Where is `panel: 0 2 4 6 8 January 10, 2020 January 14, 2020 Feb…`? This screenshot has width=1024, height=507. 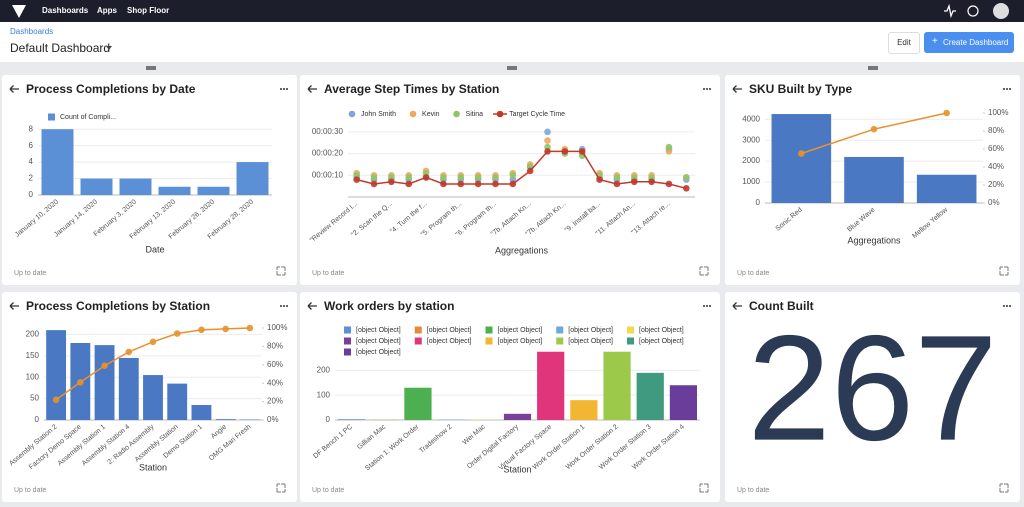 panel: 0 2 4 6 8 January 10, 2020 January 14, 2020 Feb… is located at coordinates (149, 180).